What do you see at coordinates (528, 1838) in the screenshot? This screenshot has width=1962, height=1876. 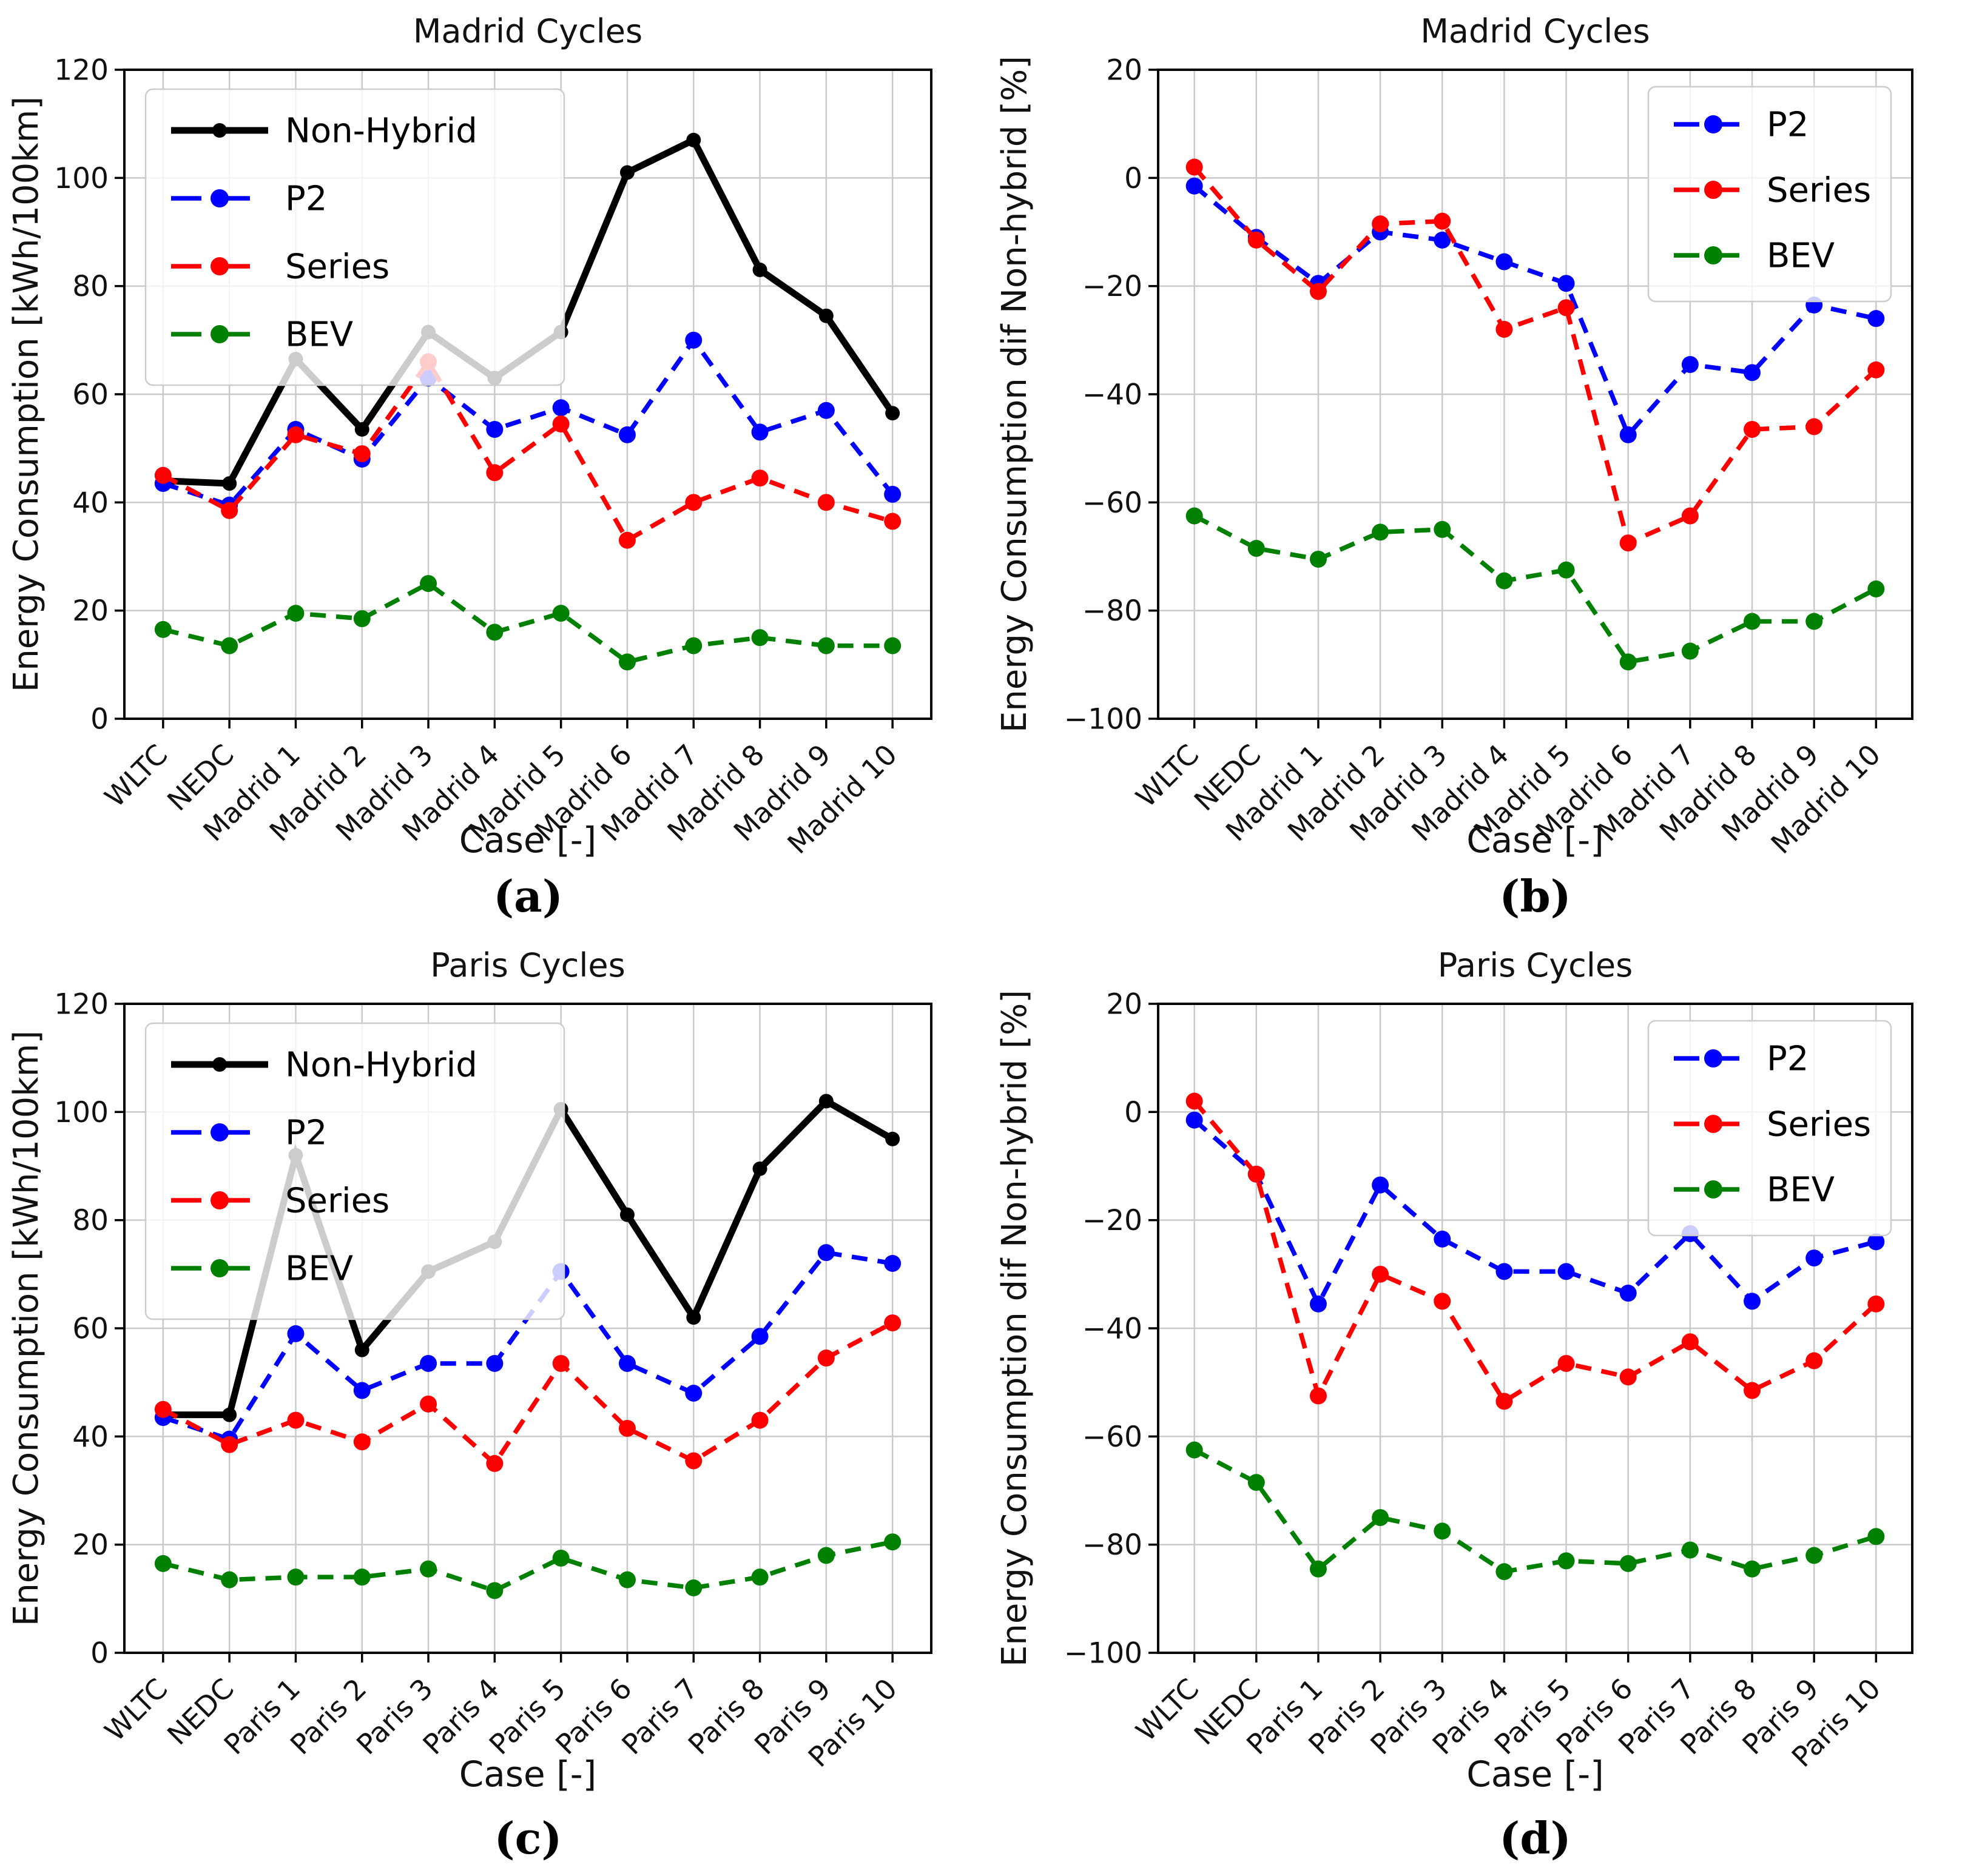 I see `caption-c: (c)` at bounding box center [528, 1838].